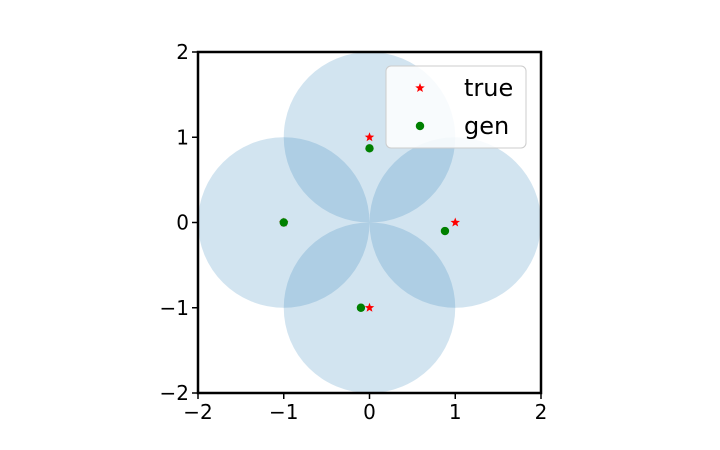  I want to click on legend-label-true: true, so click(488, 88).